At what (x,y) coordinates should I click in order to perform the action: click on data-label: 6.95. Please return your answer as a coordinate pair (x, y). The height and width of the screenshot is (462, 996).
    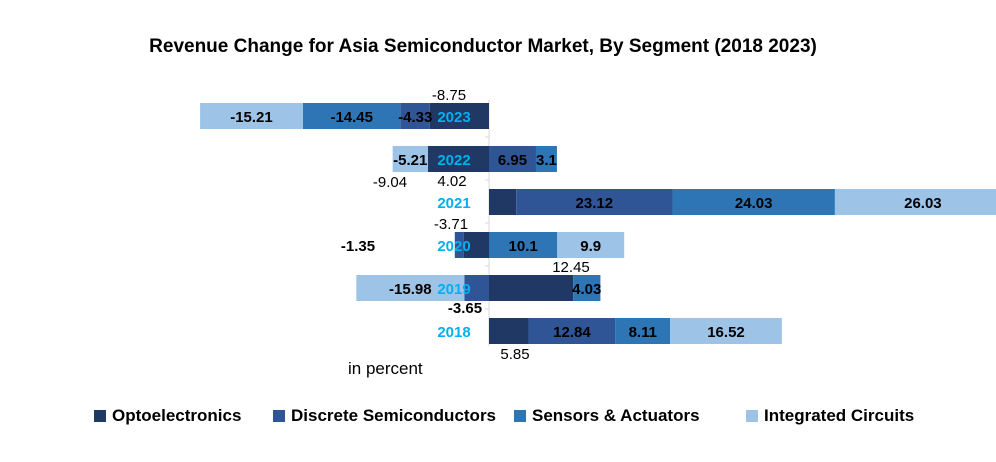
    Looking at the image, I should click on (512, 160).